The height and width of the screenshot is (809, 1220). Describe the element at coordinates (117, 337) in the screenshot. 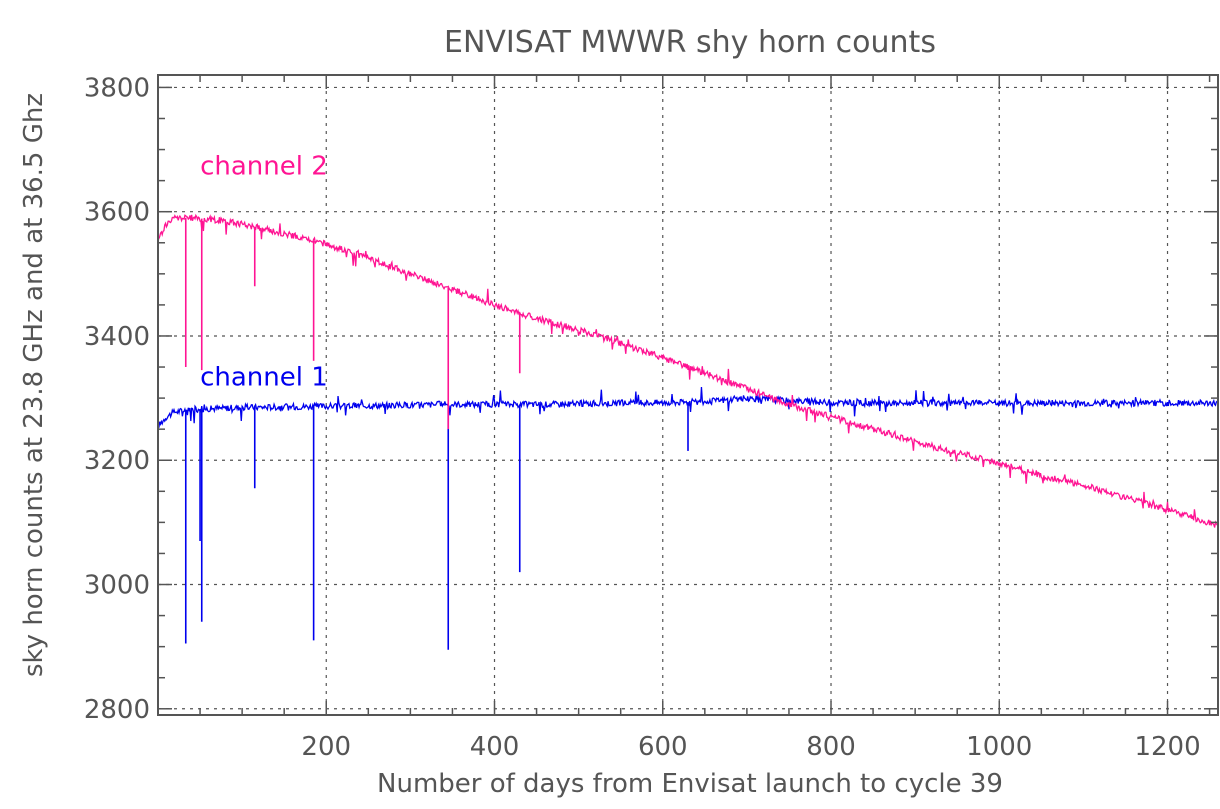

I see `y-tick-label: 3400` at that location.